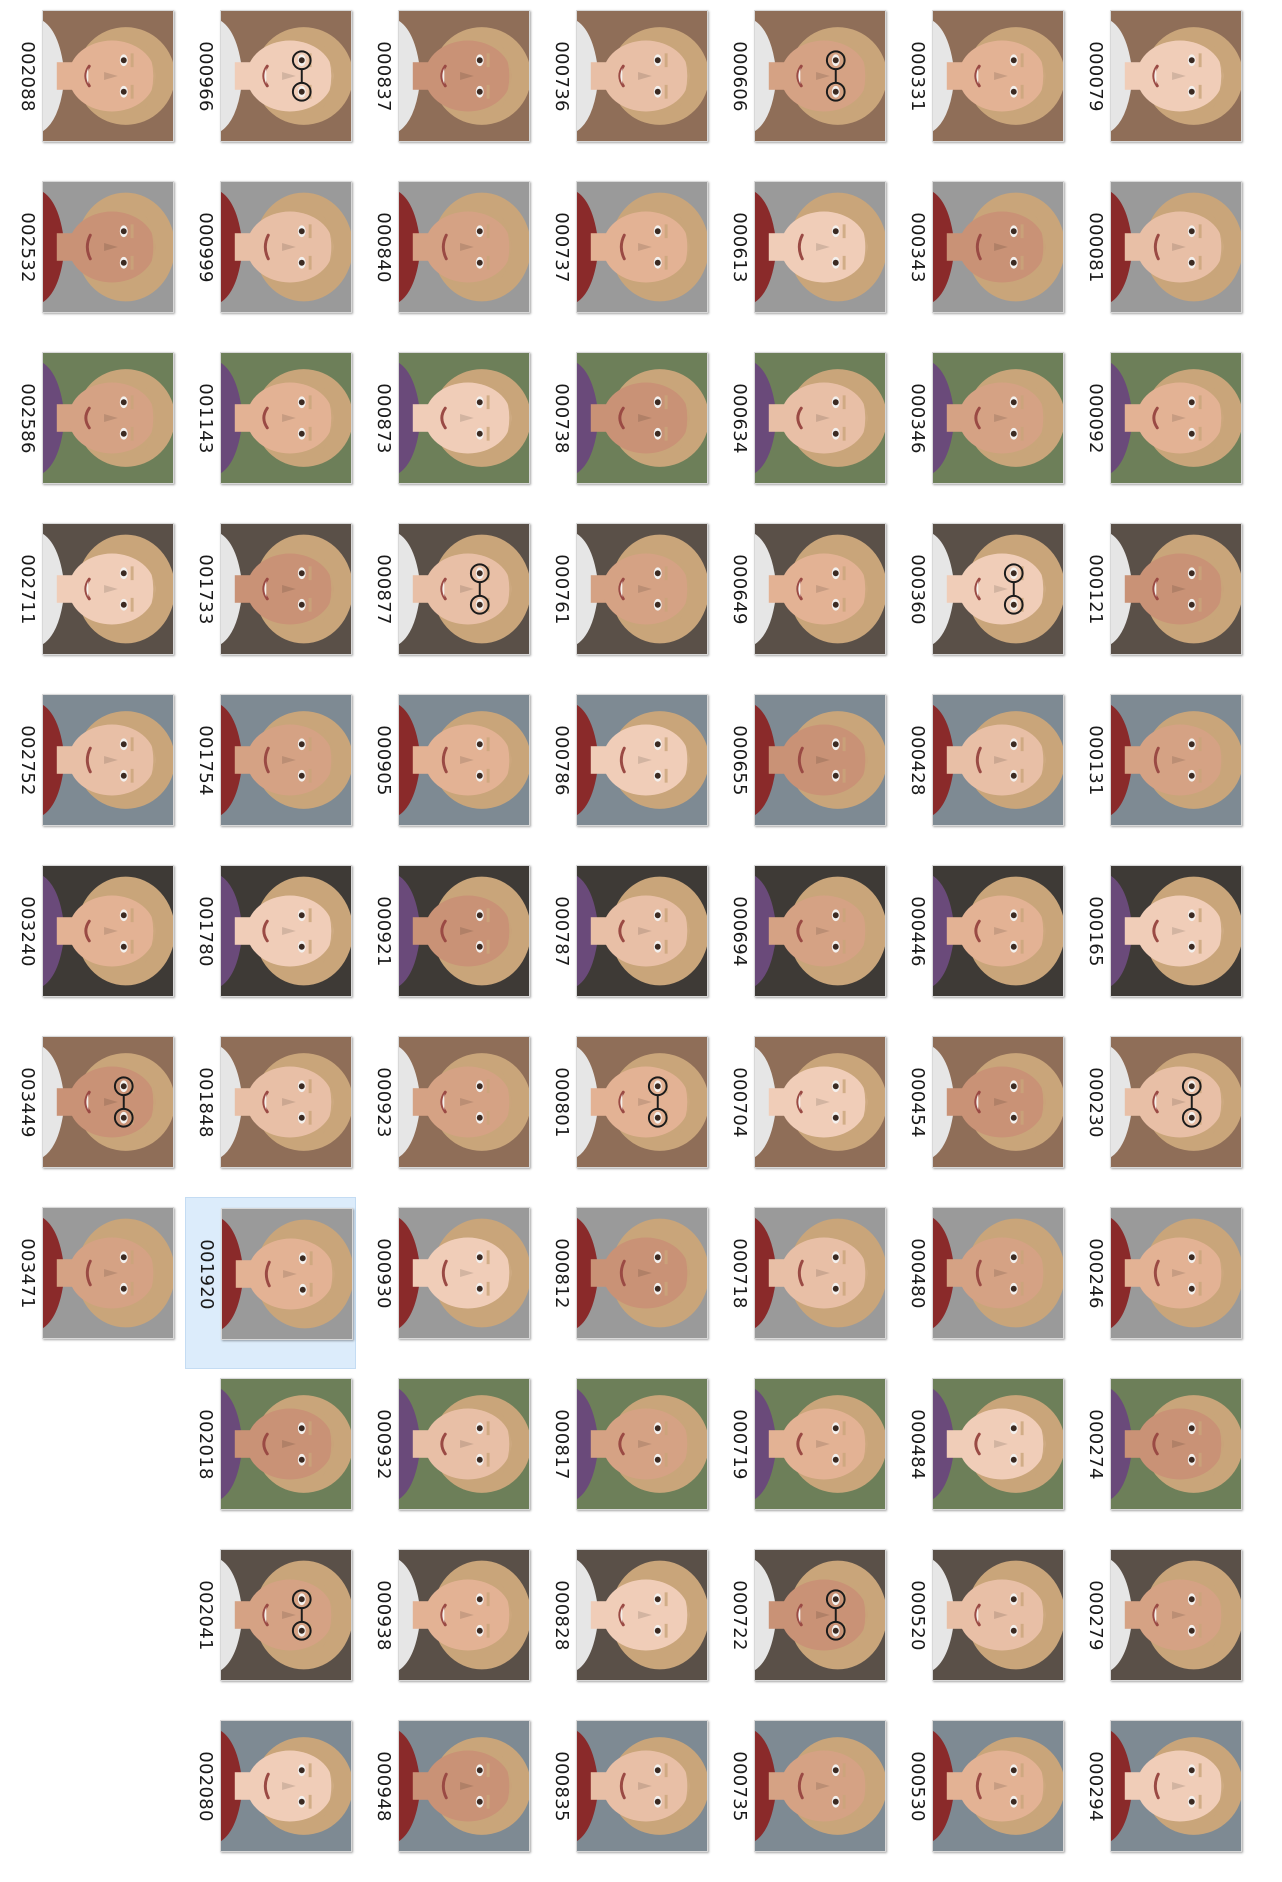 This screenshot has width=1282, height=1882. Describe the element at coordinates (1160, 1112) in the screenshot. I see `file-tile: 000230` at that location.